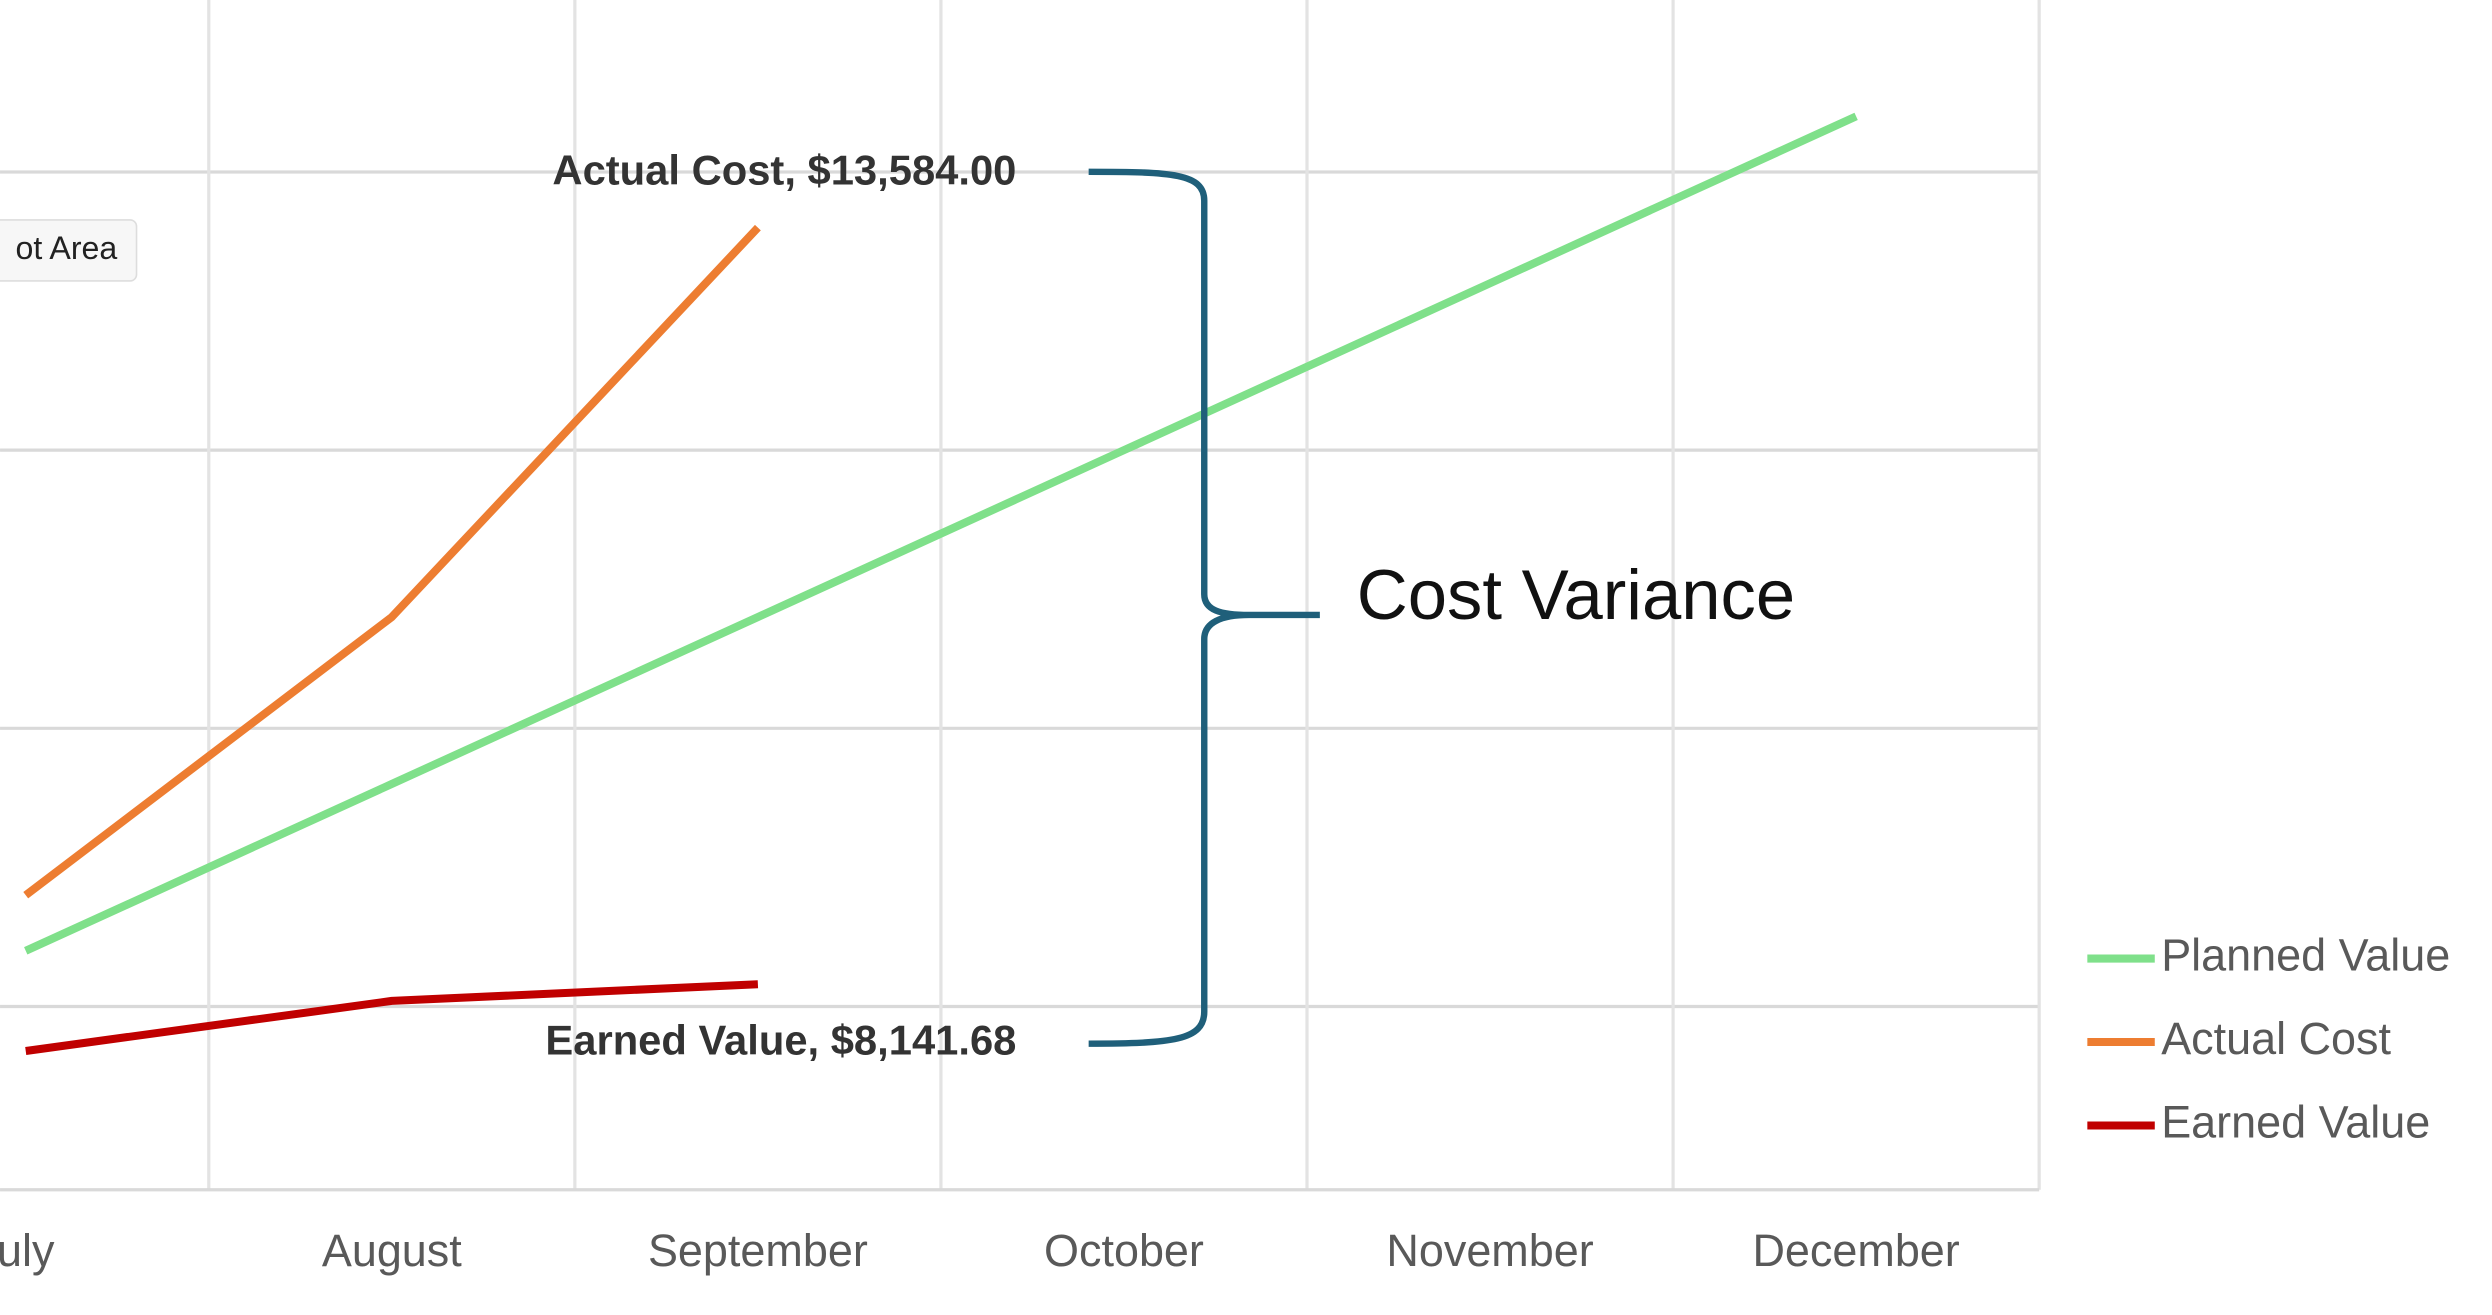  What do you see at coordinates (27, 1250) in the screenshot?
I see `x-tick-label: uly` at bounding box center [27, 1250].